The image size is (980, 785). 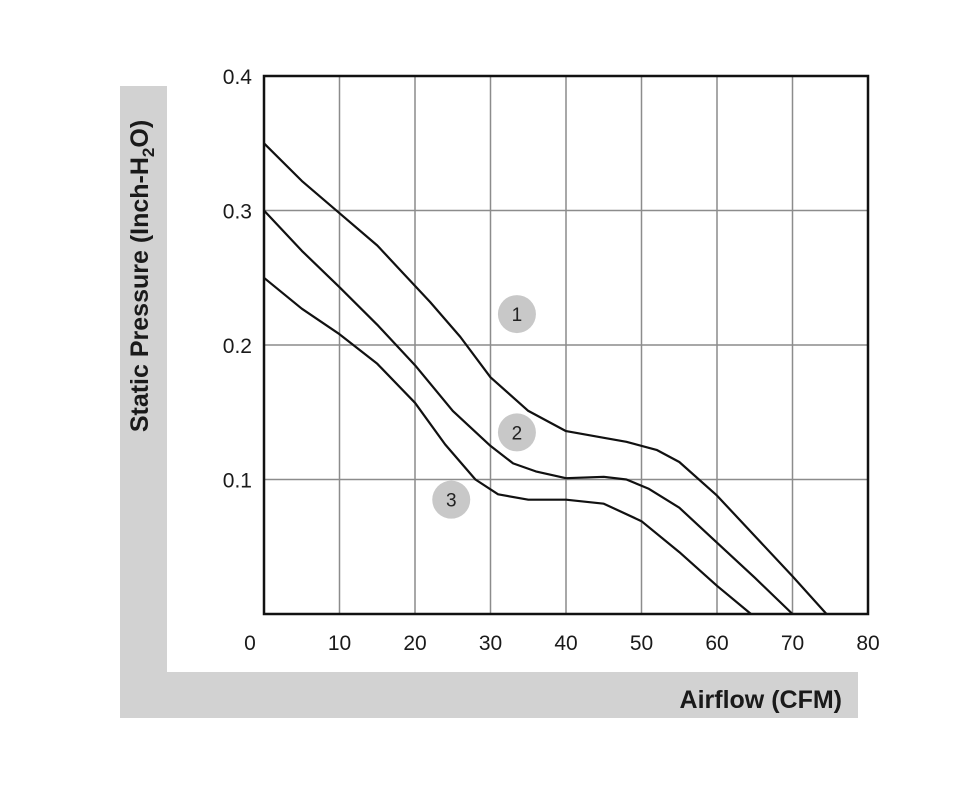 What do you see at coordinates (238, 279) in the screenshot?
I see `y-tick-labels: 0.1 0.2 0.3 0.4` at bounding box center [238, 279].